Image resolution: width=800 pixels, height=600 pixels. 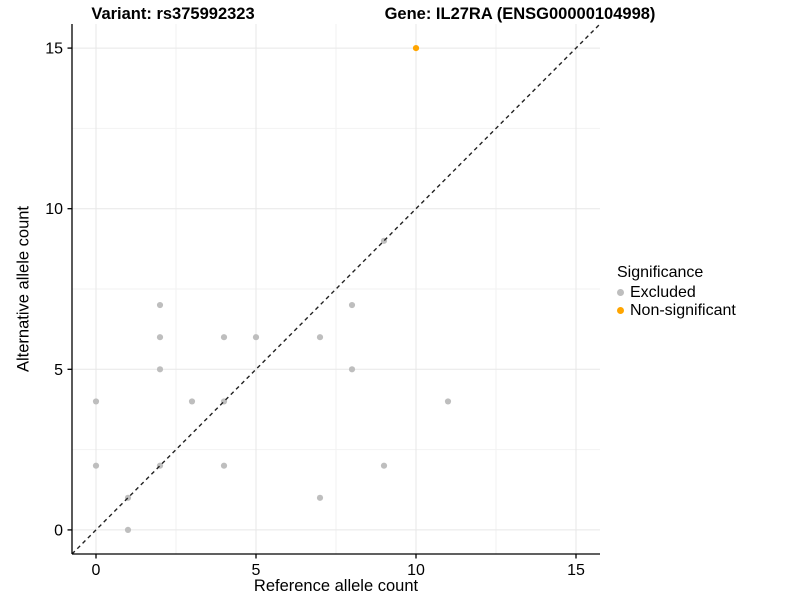 I want to click on legend-item-non-significant: Non-significant, so click(x=676, y=310).